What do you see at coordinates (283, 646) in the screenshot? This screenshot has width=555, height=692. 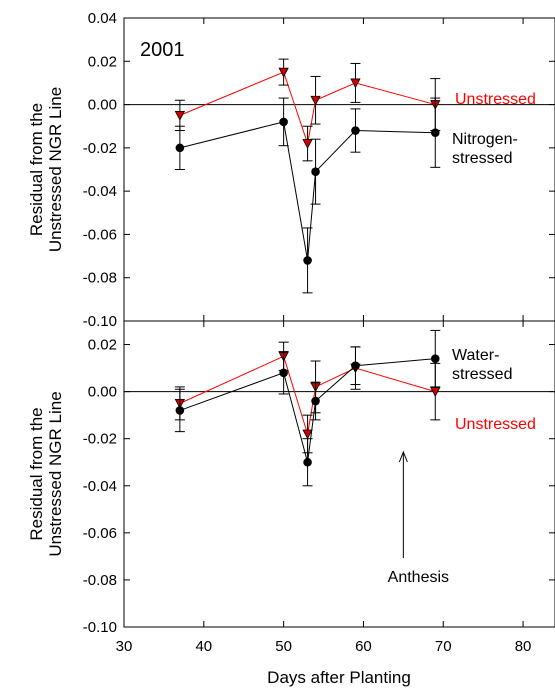 I see `x-tick-label: 50` at bounding box center [283, 646].